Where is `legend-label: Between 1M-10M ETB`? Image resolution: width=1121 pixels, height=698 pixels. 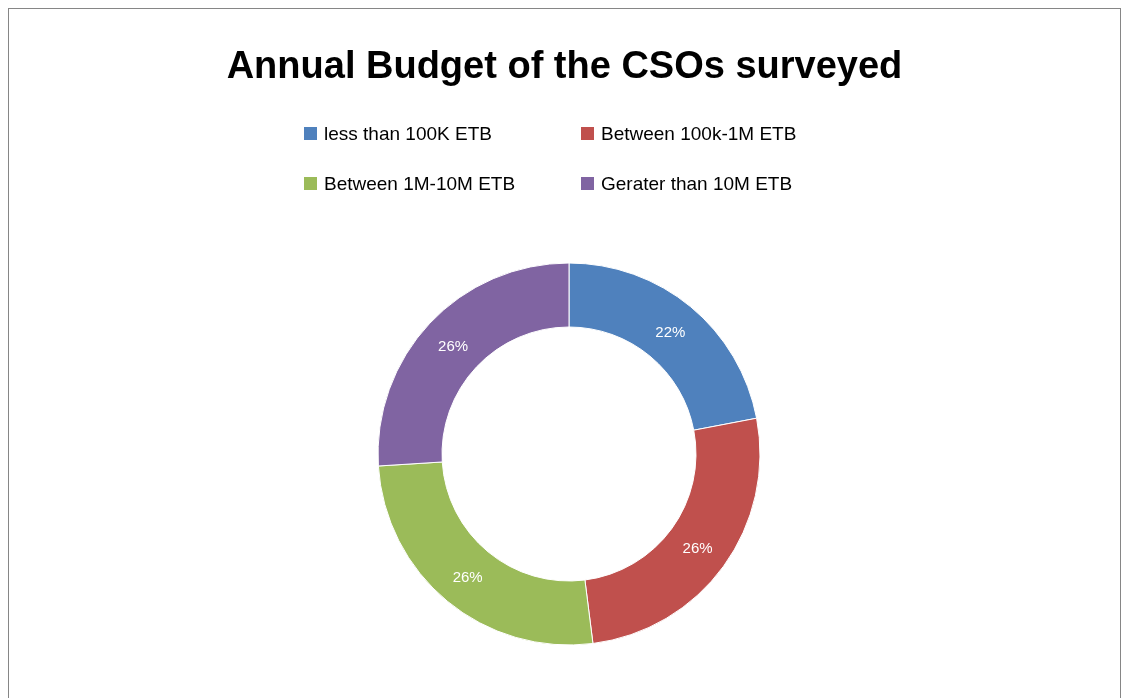 legend-label: Between 1M-10M ETB is located at coordinates (420, 183).